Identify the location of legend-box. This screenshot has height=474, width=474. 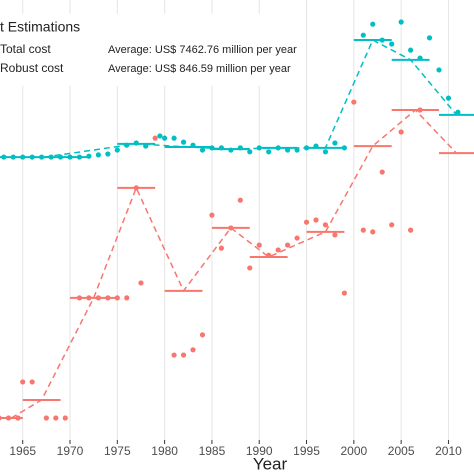
(150, 50).